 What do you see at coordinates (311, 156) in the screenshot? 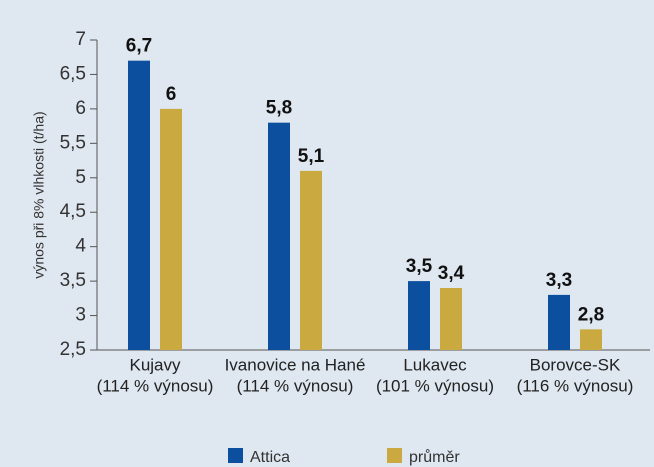
I see `value-label: 5,1` at bounding box center [311, 156].